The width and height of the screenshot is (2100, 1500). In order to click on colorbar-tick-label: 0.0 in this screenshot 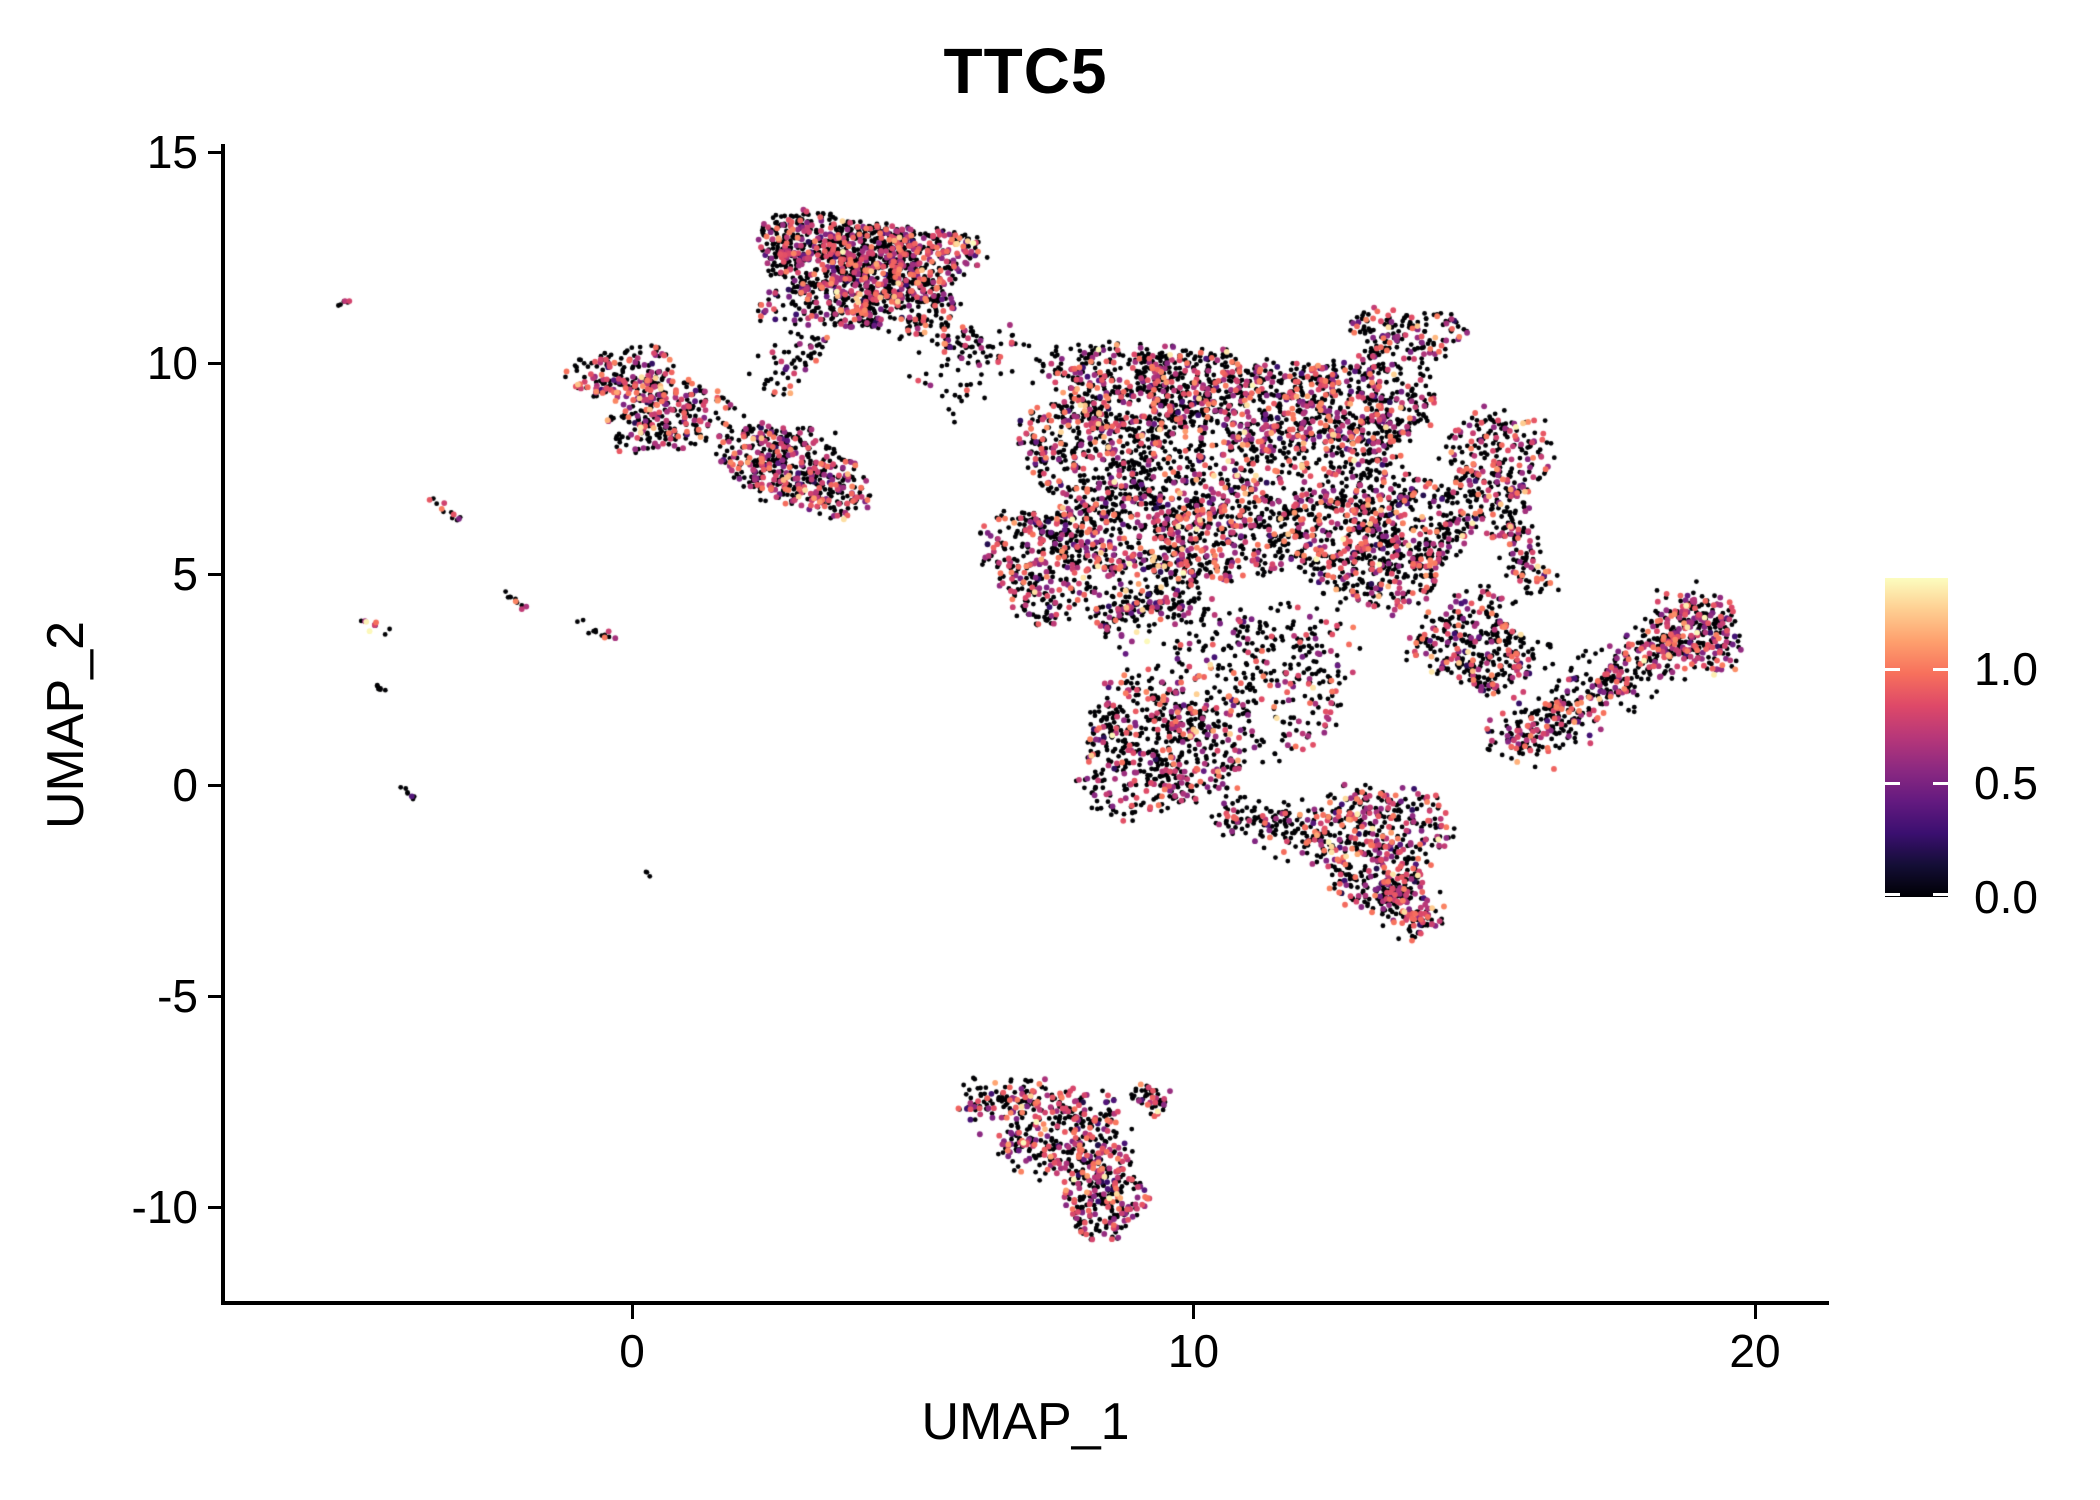, I will do `click(2006, 897)`.